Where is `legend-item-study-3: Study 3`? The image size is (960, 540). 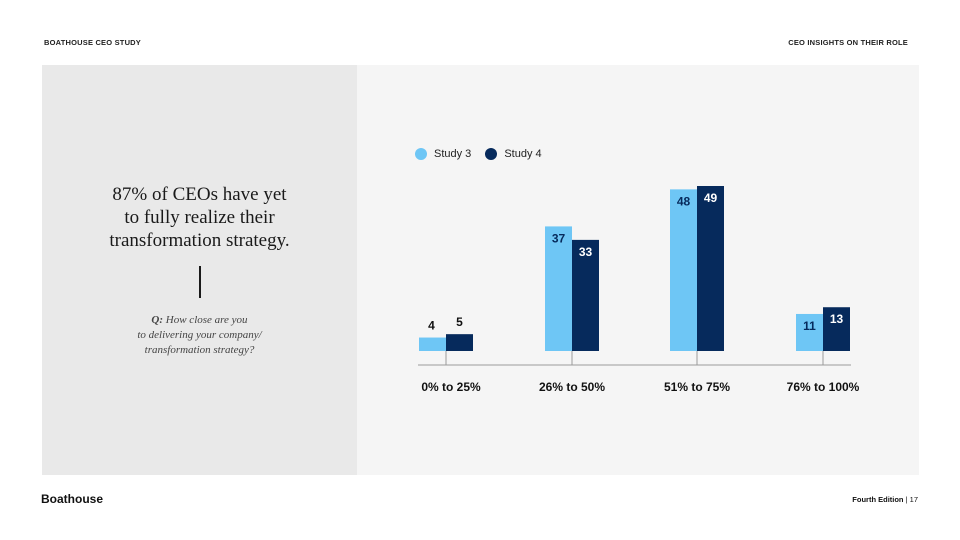 legend-item-study-3: Study 3 is located at coordinates (443, 154).